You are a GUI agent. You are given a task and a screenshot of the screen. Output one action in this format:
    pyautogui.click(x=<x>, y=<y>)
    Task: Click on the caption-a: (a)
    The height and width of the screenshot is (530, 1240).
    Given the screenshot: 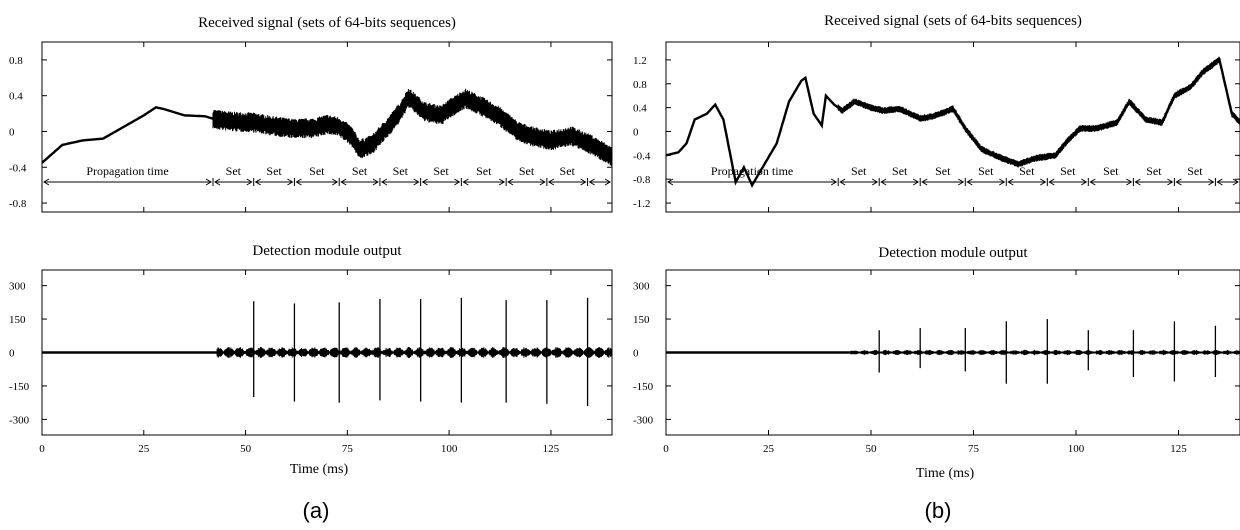 What is the action you would take?
    pyautogui.click(x=316, y=510)
    